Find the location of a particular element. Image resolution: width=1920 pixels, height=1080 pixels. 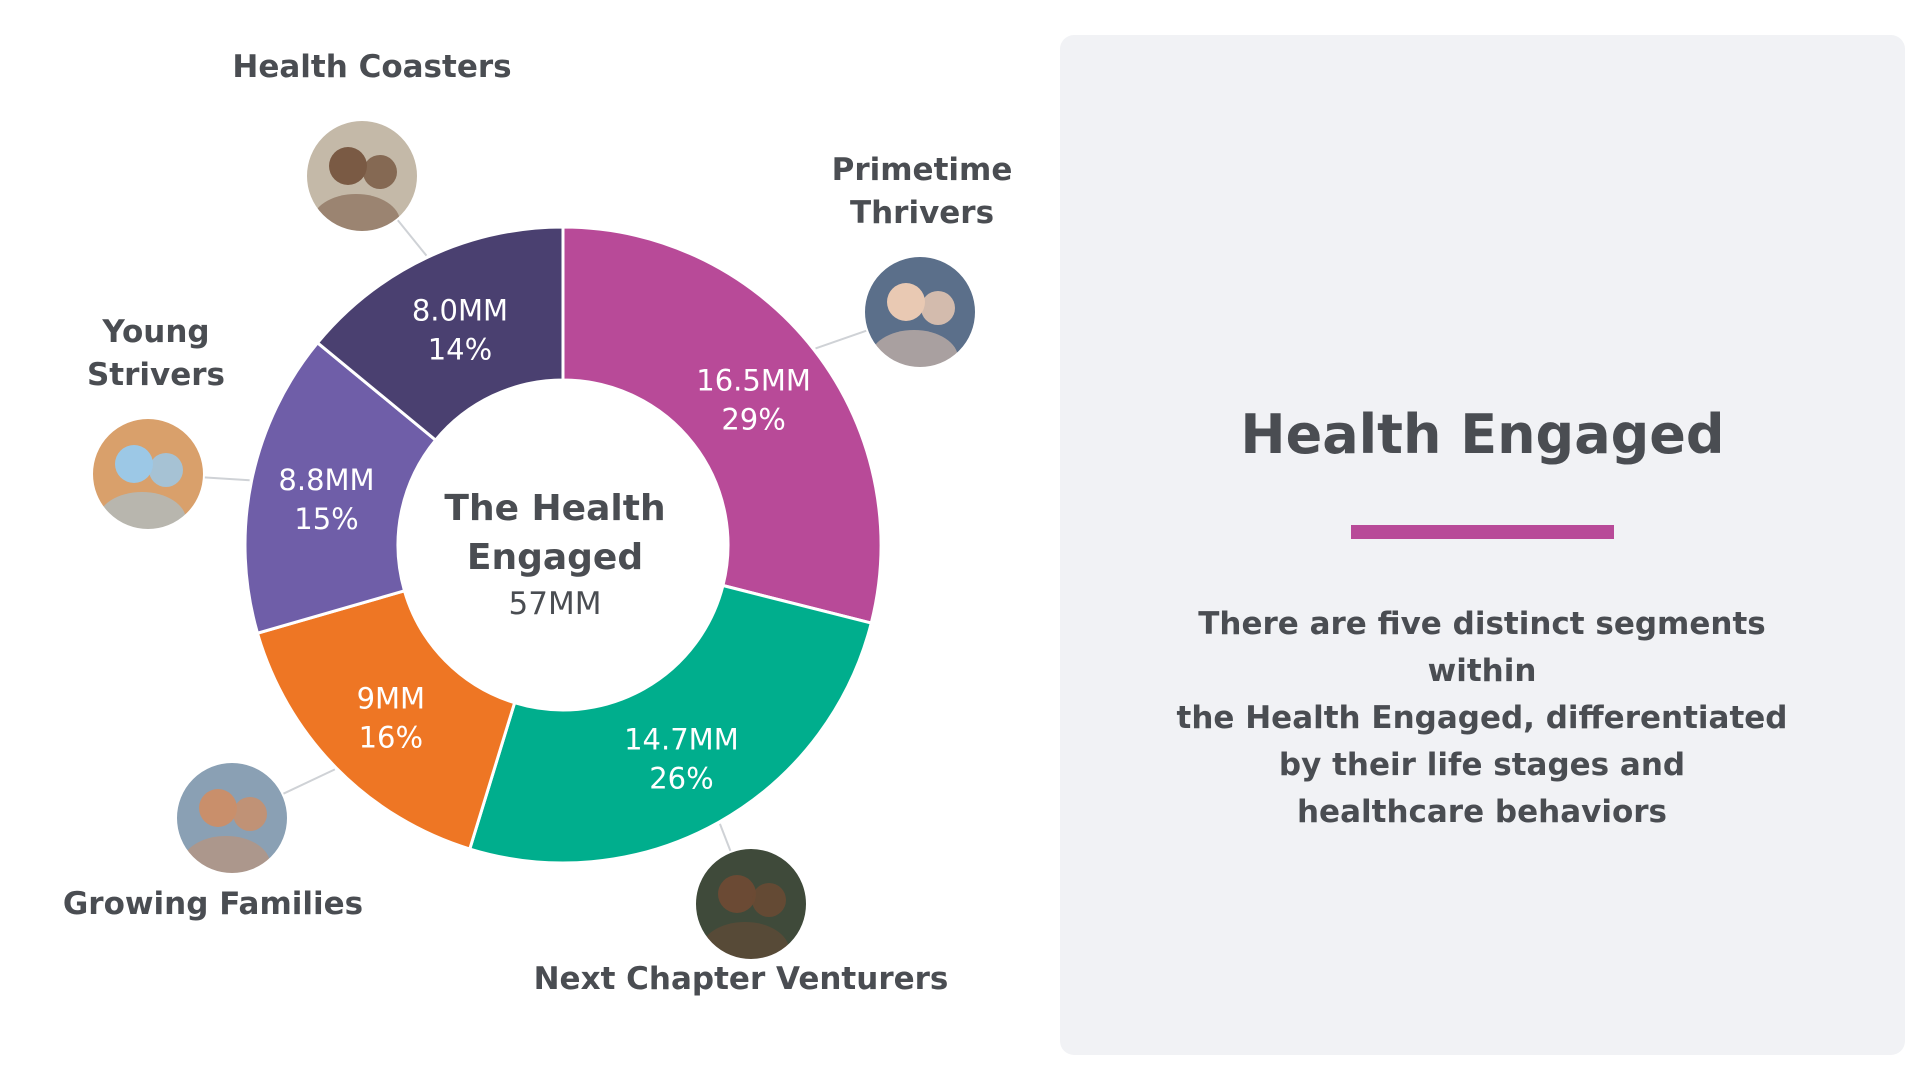

slice-primetime-thrivers is located at coordinates (722, 425).